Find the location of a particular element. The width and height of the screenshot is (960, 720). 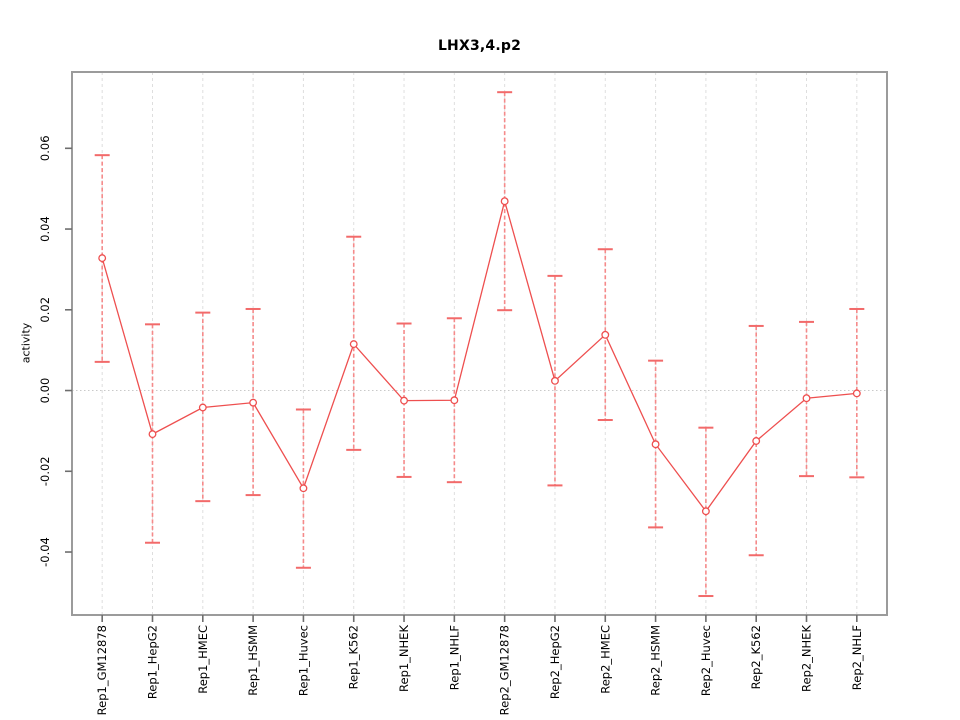

chart-title: LHX3,4.p2 is located at coordinates (479, 46).